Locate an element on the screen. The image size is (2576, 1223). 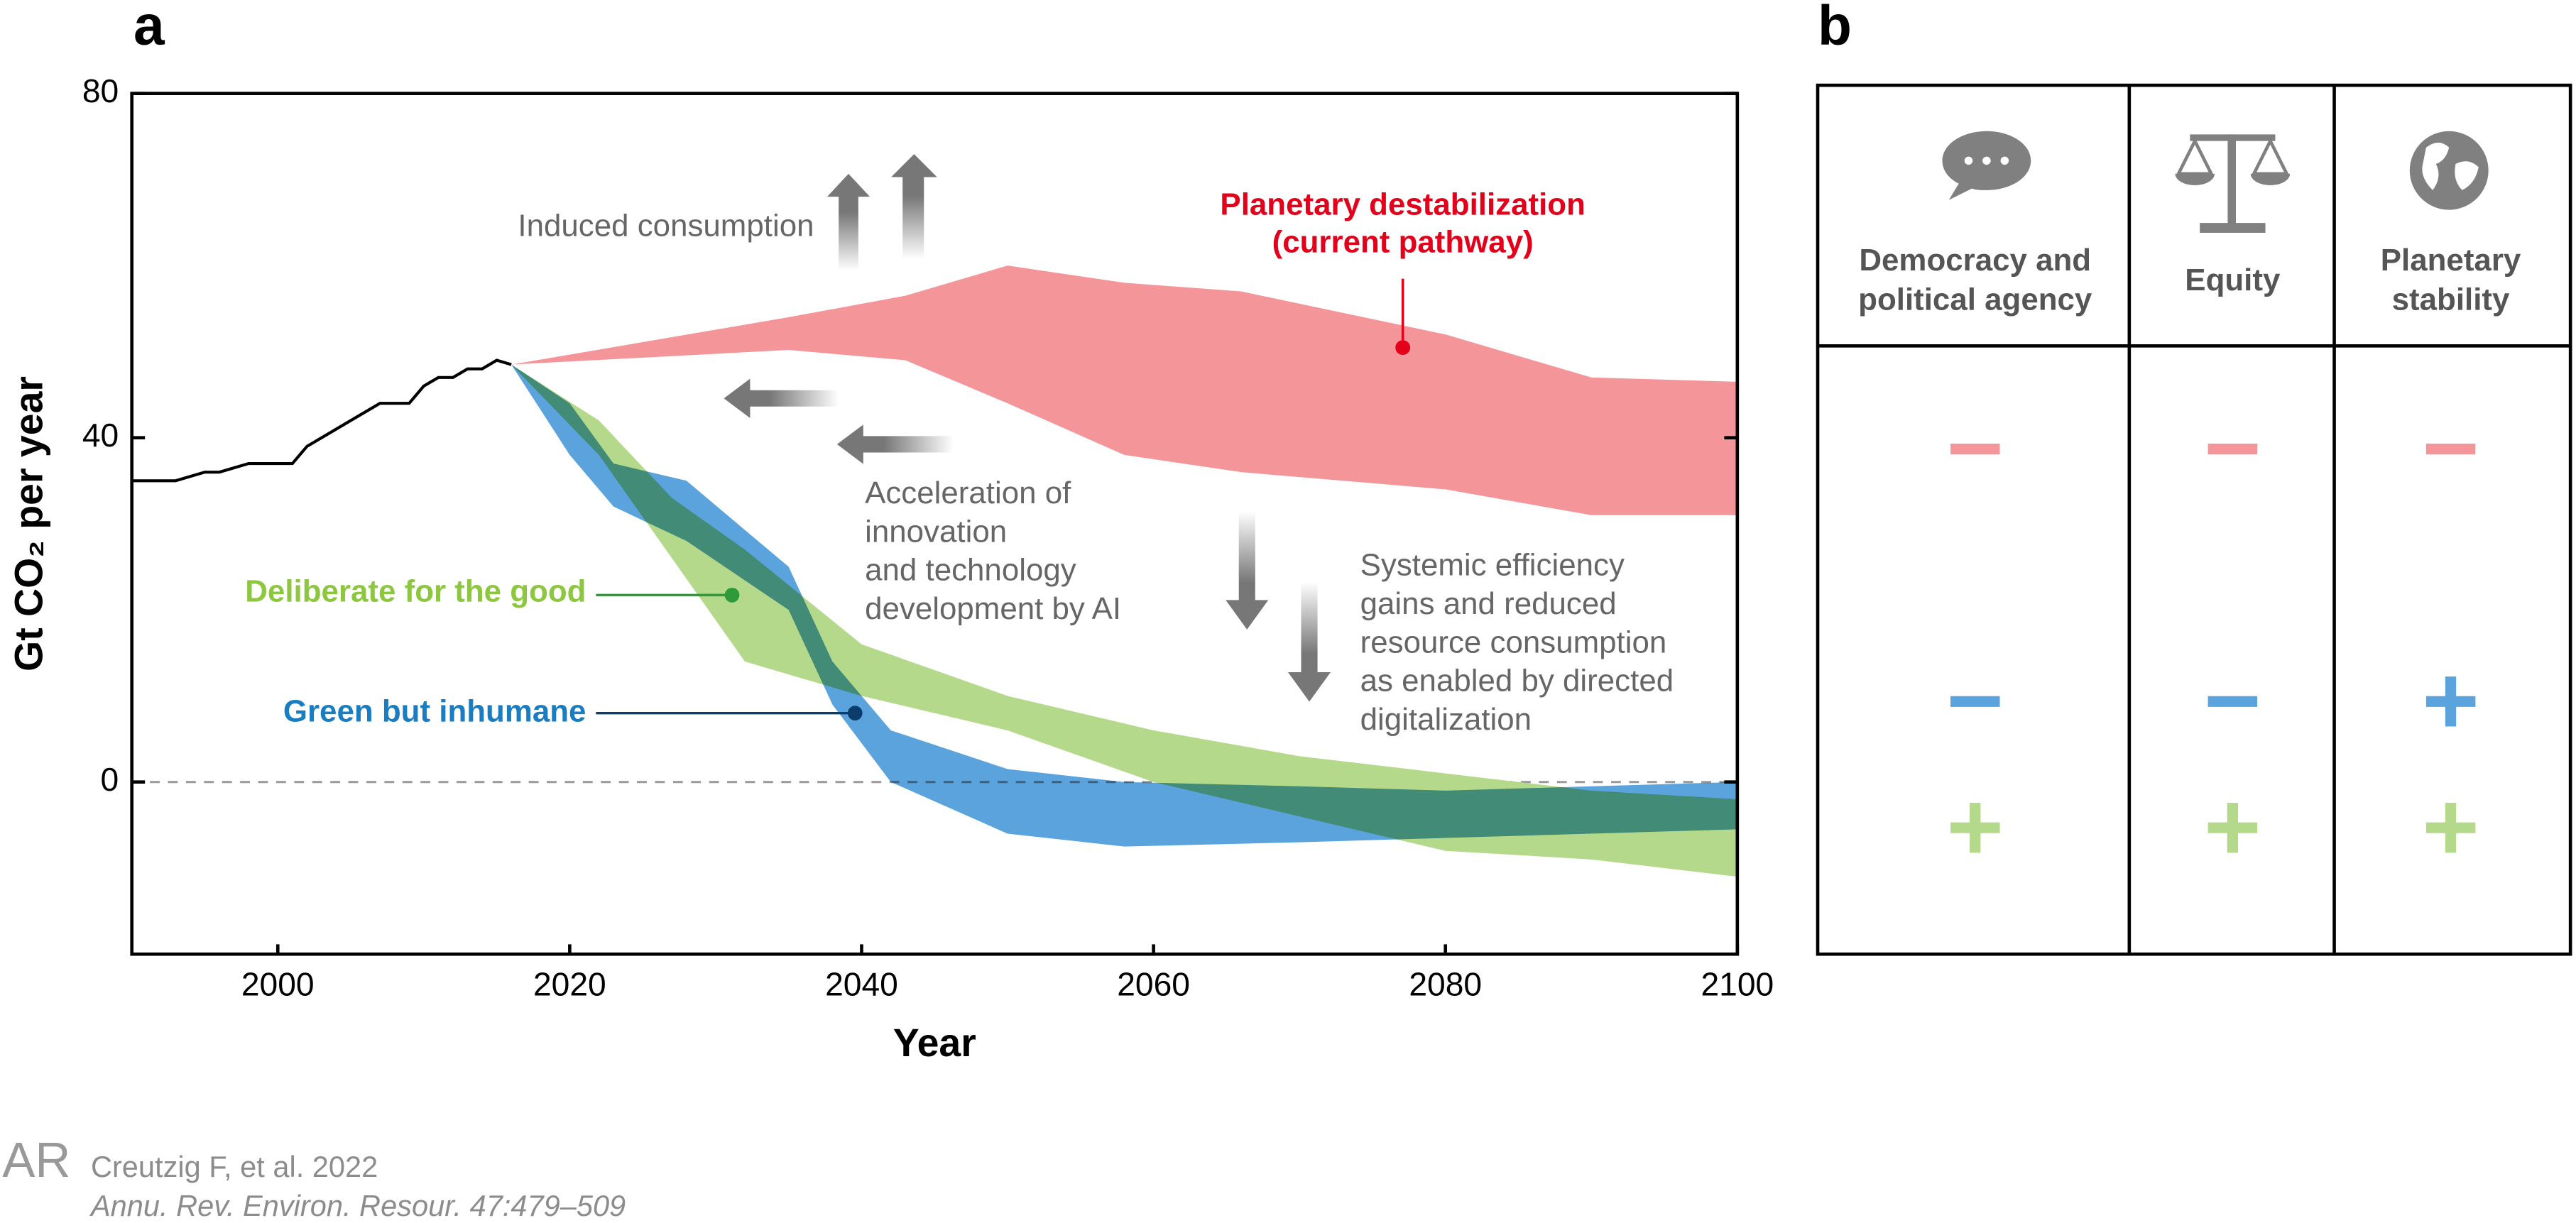
annotation: innovation is located at coordinates (936, 531).